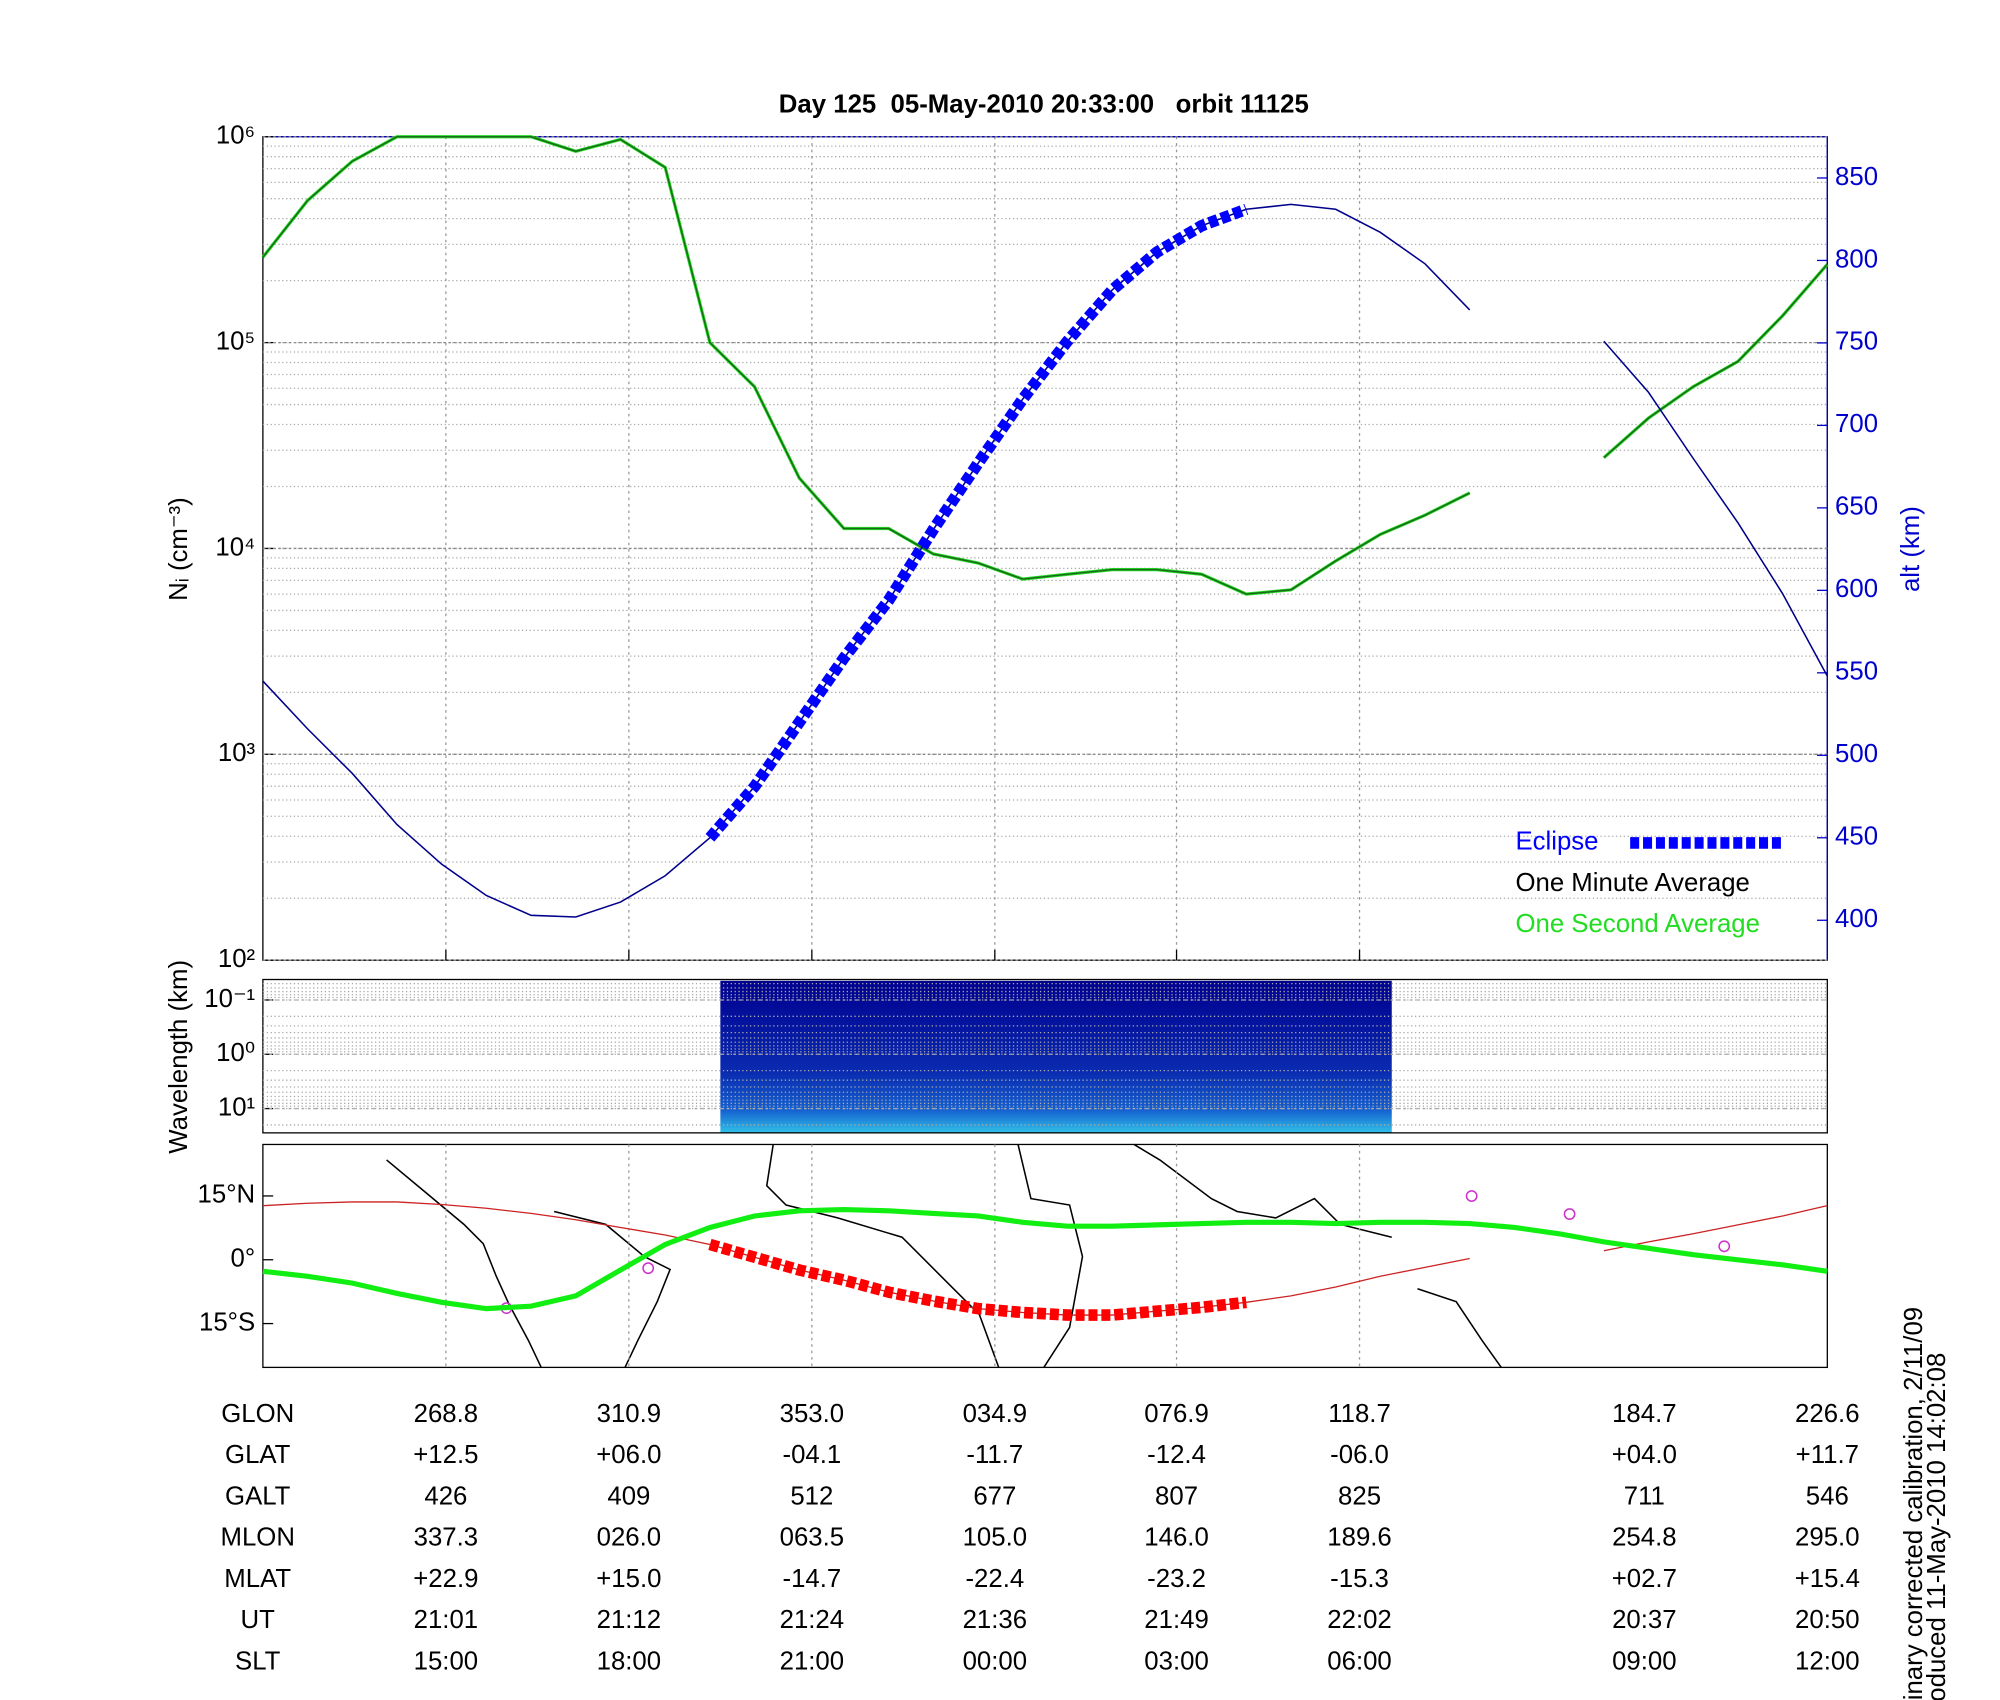  What do you see at coordinates (1637, 924) in the screenshot?
I see `legend-label: One Second Average` at bounding box center [1637, 924].